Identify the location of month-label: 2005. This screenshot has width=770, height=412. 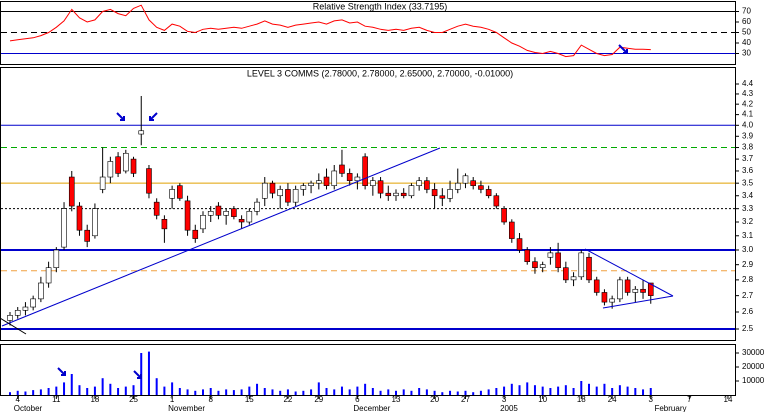
(509, 408).